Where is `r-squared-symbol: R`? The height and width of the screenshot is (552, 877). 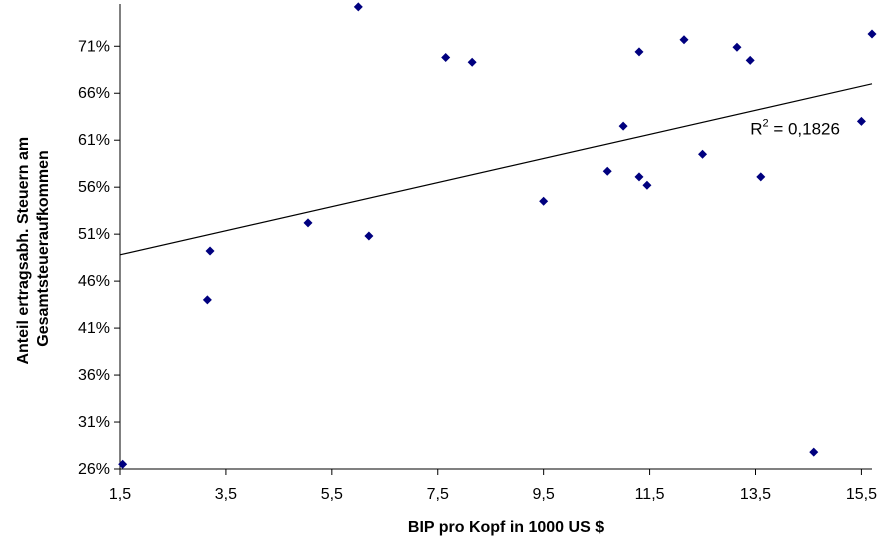 r-squared-symbol: R is located at coordinates (756, 129).